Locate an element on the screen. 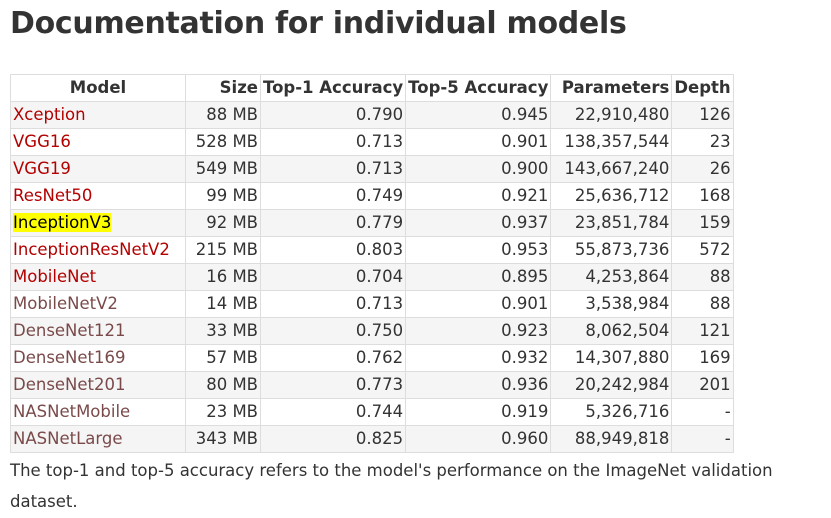 The height and width of the screenshot is (518, 831). top5-accuracy-cell: 0.953 is located at coordinates (478, 250).